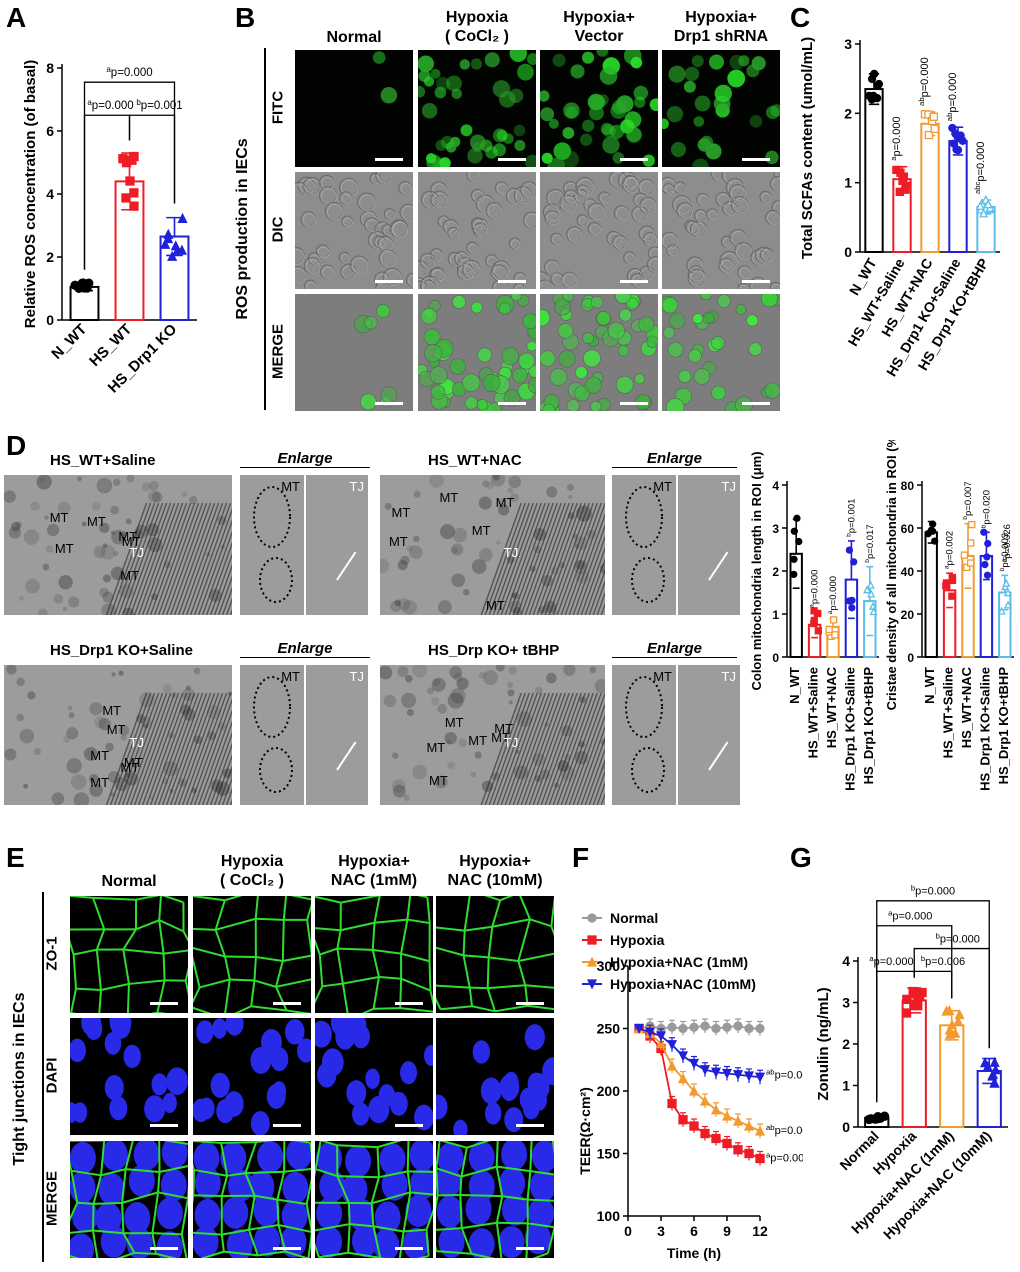  I want to click on legend-label: Hypoxia+NAC (1mM), so click(679, 962).